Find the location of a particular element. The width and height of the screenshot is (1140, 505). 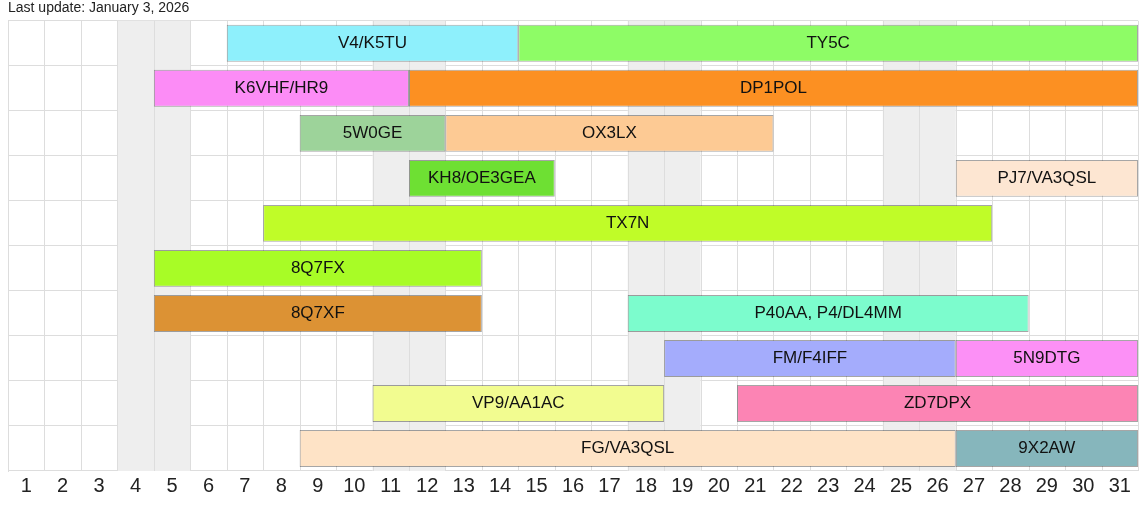

chart-title: Last update: January 3, 2026 is located at coordinates (99, 8).